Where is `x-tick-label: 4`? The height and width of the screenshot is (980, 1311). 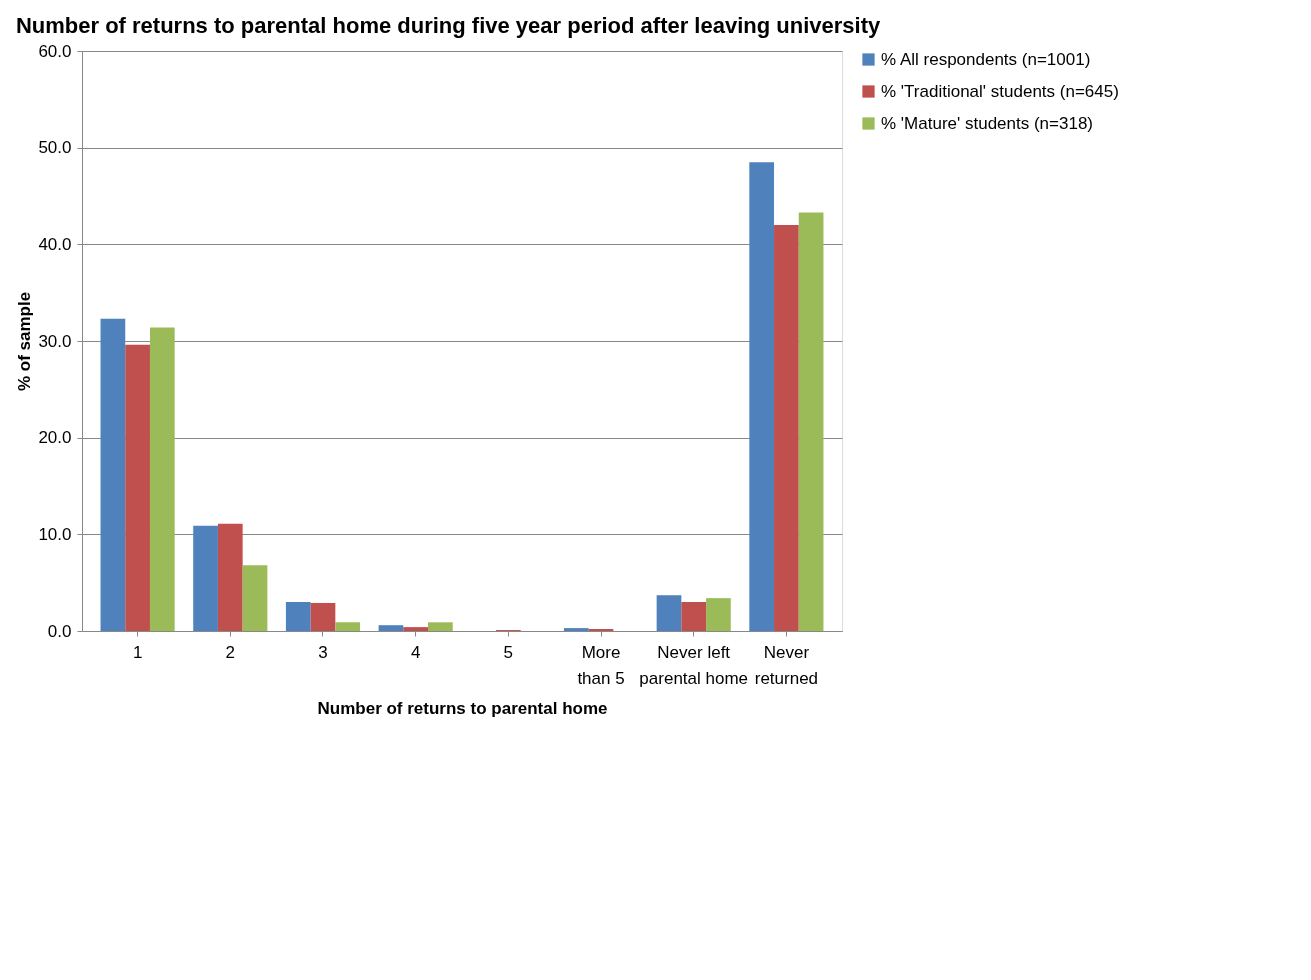 x-tick-label: 4 is located at coordinates (415, 652).